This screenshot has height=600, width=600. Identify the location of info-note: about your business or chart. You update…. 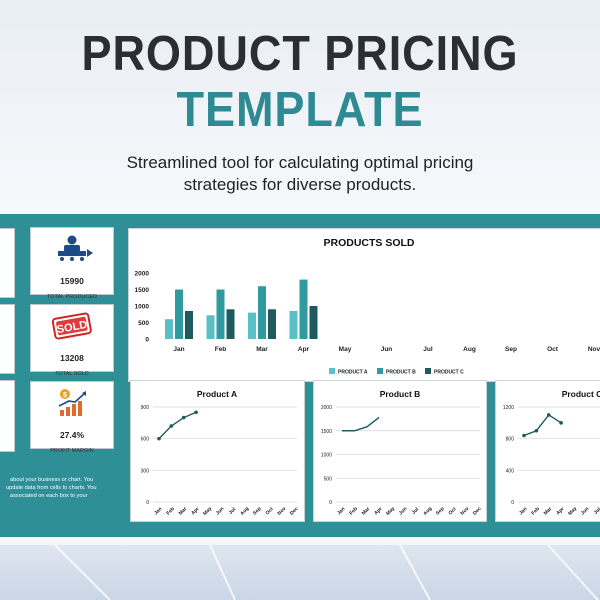
(59, 488).